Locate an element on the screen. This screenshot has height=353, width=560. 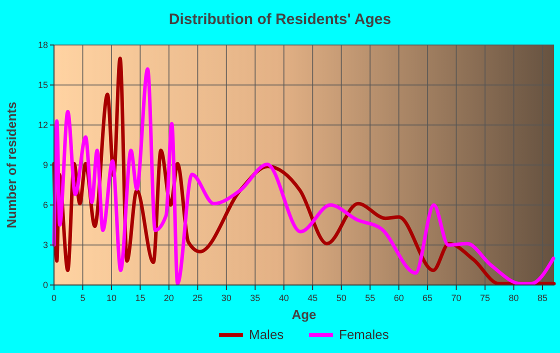
x-tick-label: 45 is located at coordinates (313, 298).